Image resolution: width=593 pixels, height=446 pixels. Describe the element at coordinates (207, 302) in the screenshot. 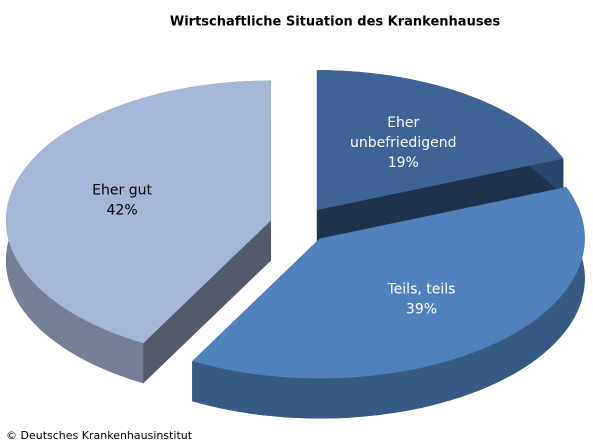

I see `slice-radial-wall` at that location.